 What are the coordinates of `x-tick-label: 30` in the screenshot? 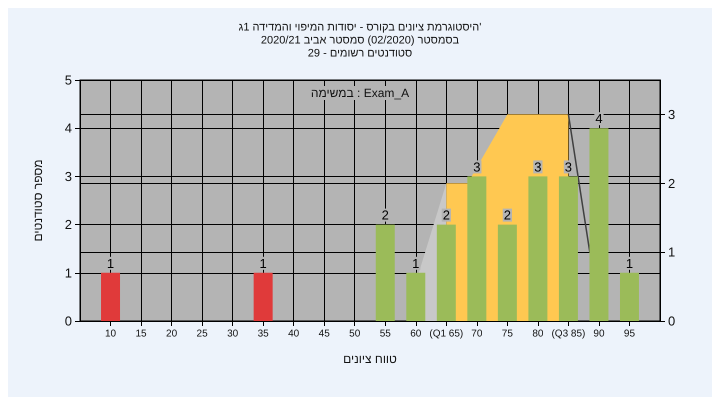 It's located at (233, 334).